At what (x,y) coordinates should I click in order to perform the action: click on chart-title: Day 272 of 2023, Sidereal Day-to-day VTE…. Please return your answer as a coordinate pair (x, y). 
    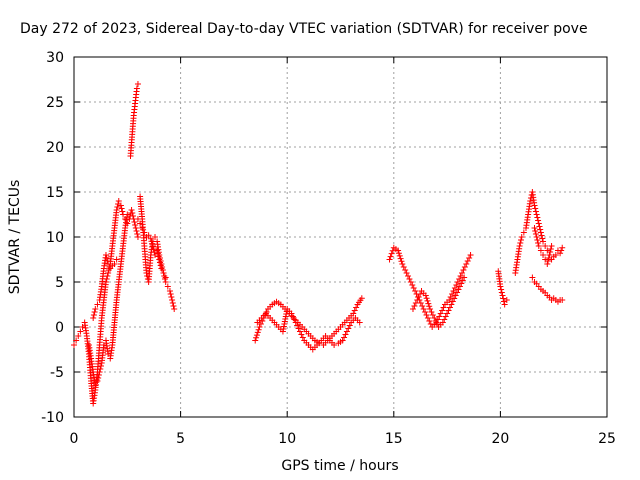
    Looking at the image, I should click on (304, 29).